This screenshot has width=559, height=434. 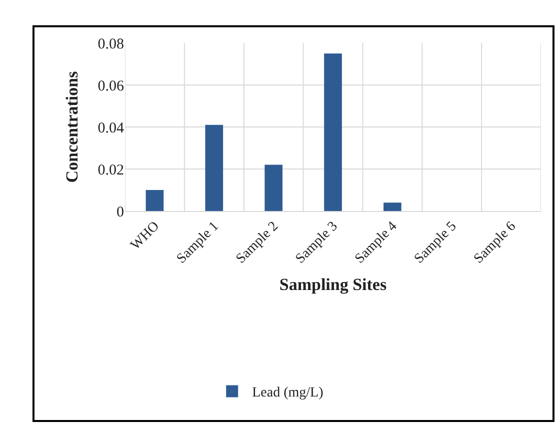 I want to click on y-axis-title: Concentrations, so click(x=72, y=126).